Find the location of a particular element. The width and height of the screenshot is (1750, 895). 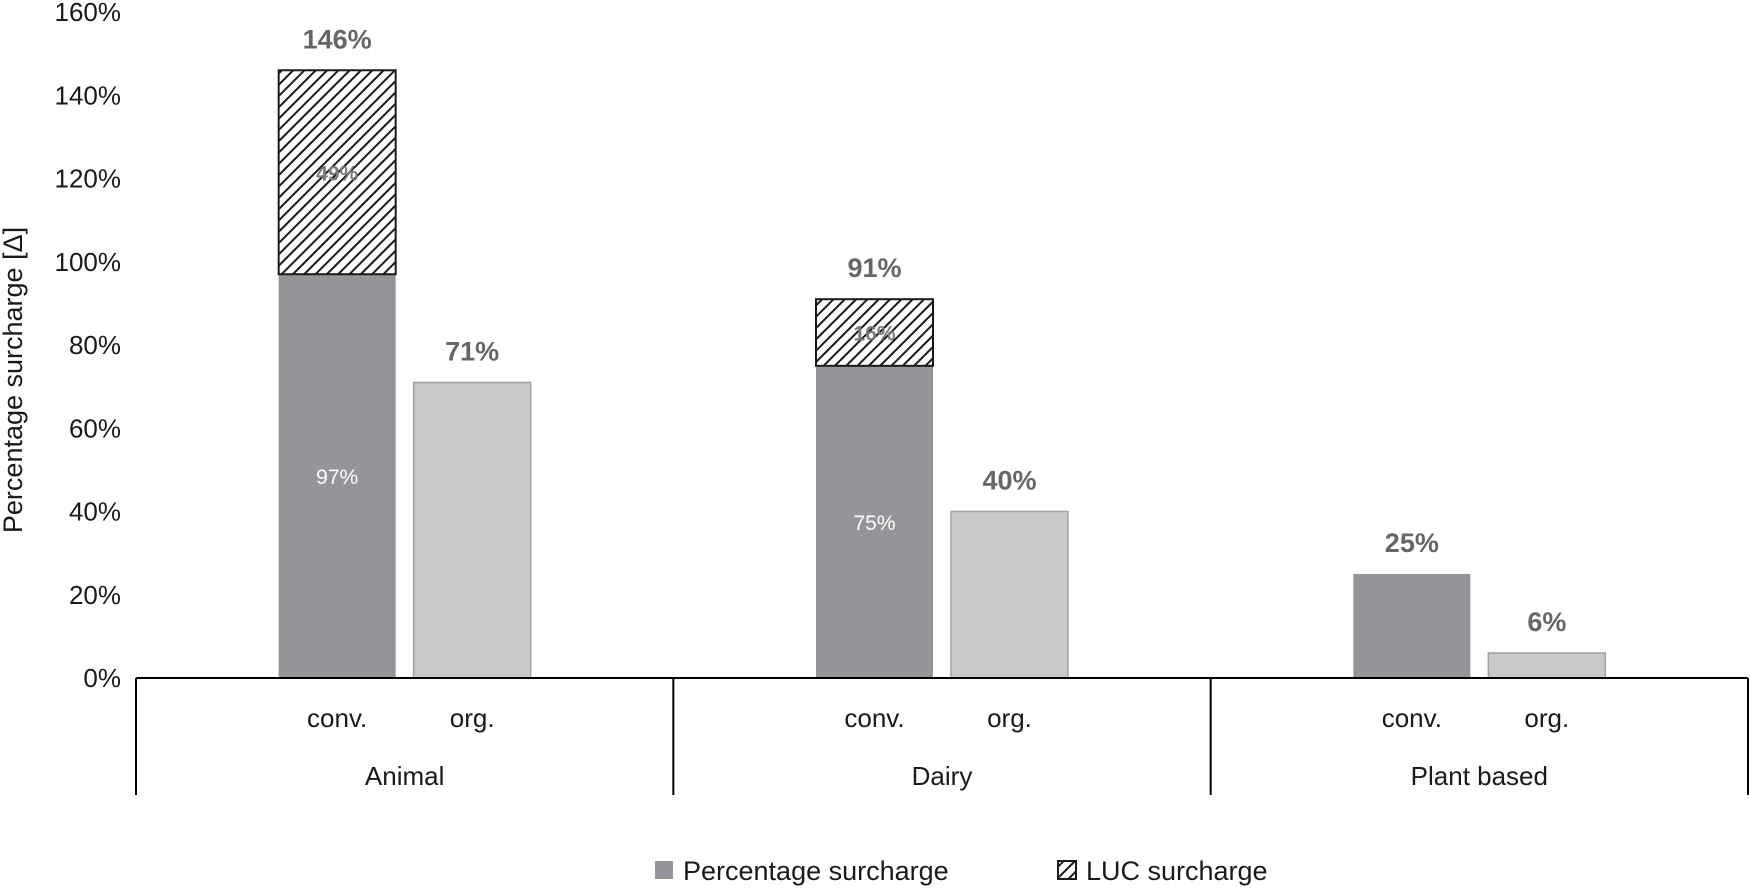

group-label: Plant based is located at coordinates (1479, 776).